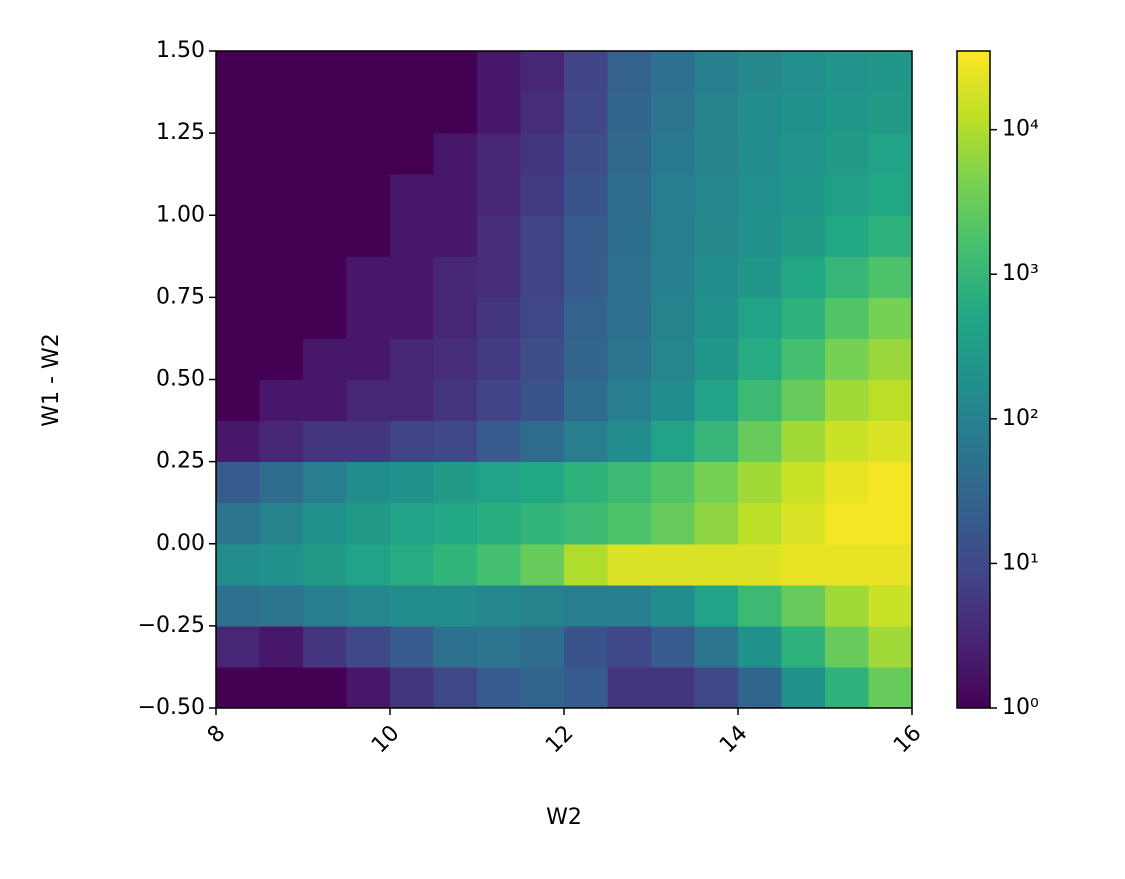  Describe the element at coordinates (217, 735) in the screenshot. I see `x-tick-label: 8` at that location.